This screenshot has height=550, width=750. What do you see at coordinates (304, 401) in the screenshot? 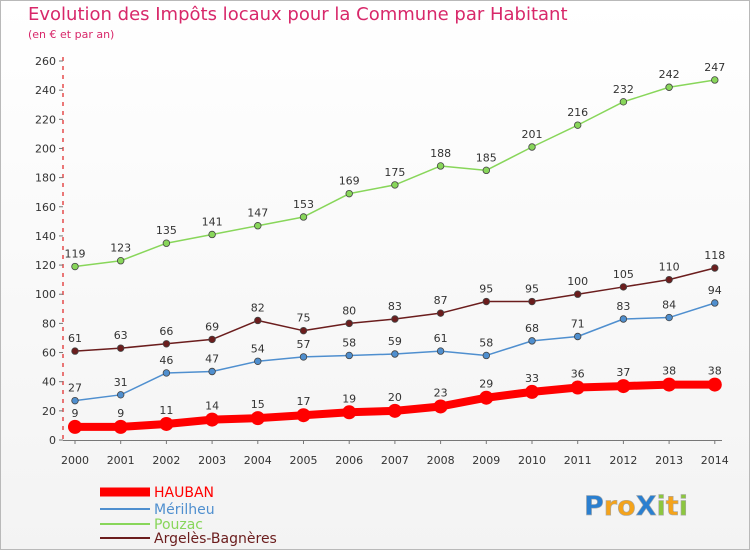
I see `data-label: 17` at bounding box center [304, 401].